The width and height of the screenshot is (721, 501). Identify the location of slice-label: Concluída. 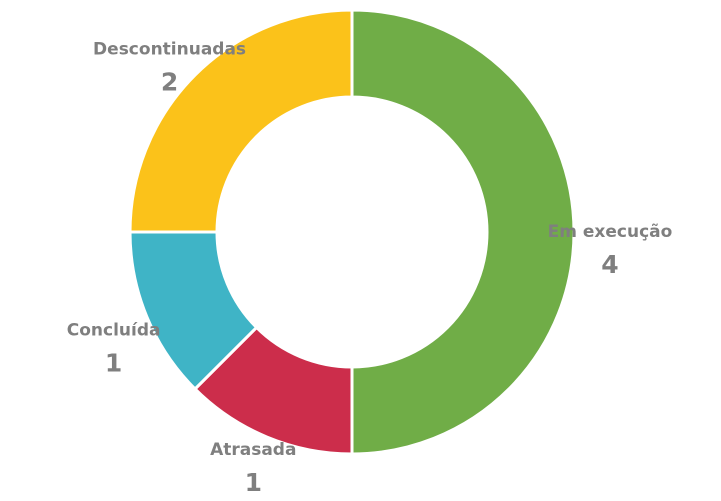
(114, 331).